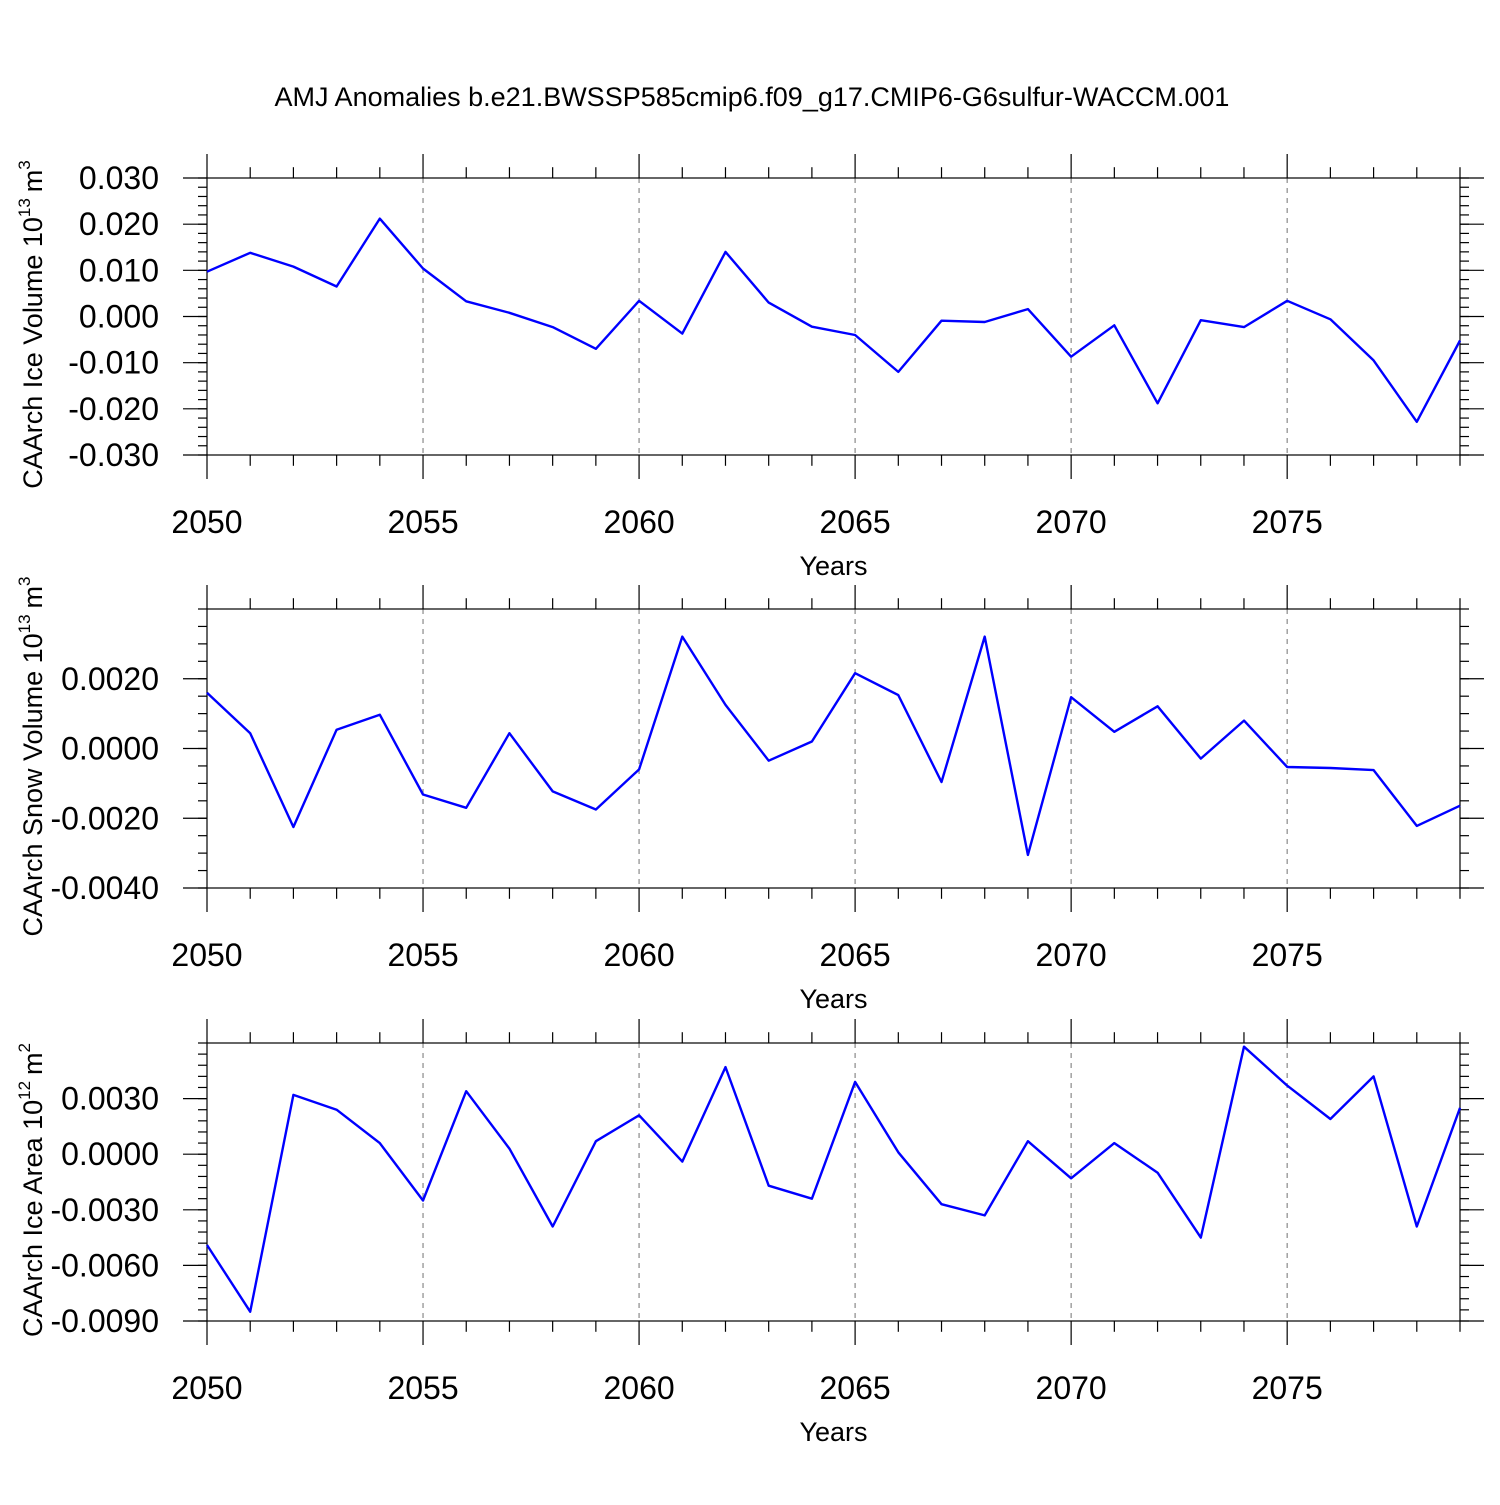 This screenshot has width=1500, height=1505. Describe the element at coordinates (24, 1047) in the screenshot. I see `y-axis-label-unit-exponent: 2` at that location.